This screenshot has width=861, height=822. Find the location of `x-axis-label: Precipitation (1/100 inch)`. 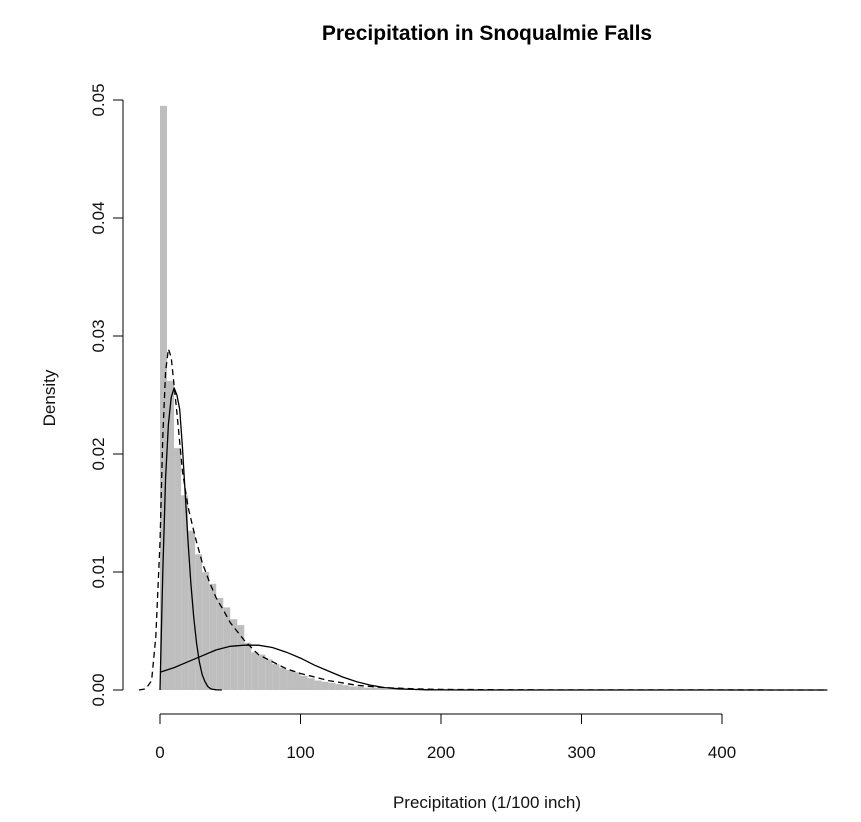

x-axis-label: Precipitation (1/100 inch) is located at coordinates (487, 802).